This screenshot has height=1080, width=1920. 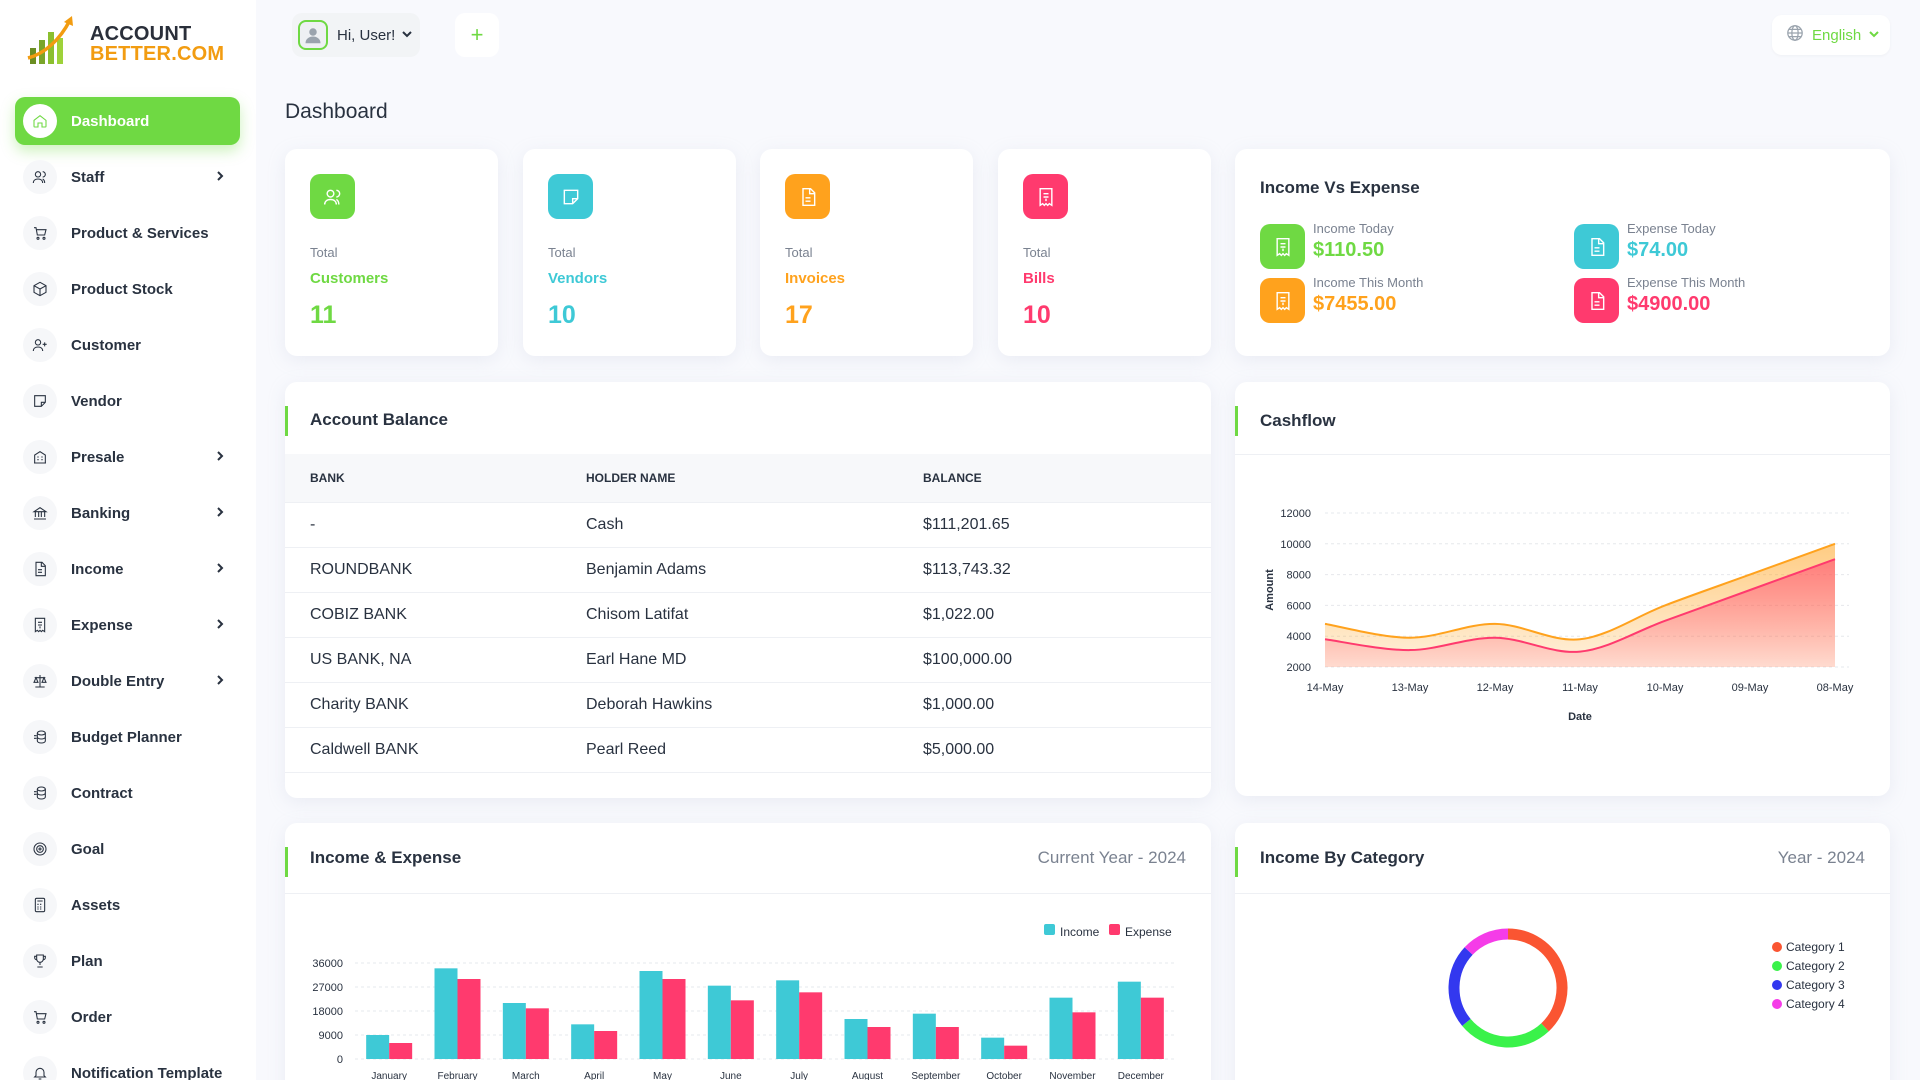 I want to click on legend-label: Category 3, so click(x=1815, y=985).